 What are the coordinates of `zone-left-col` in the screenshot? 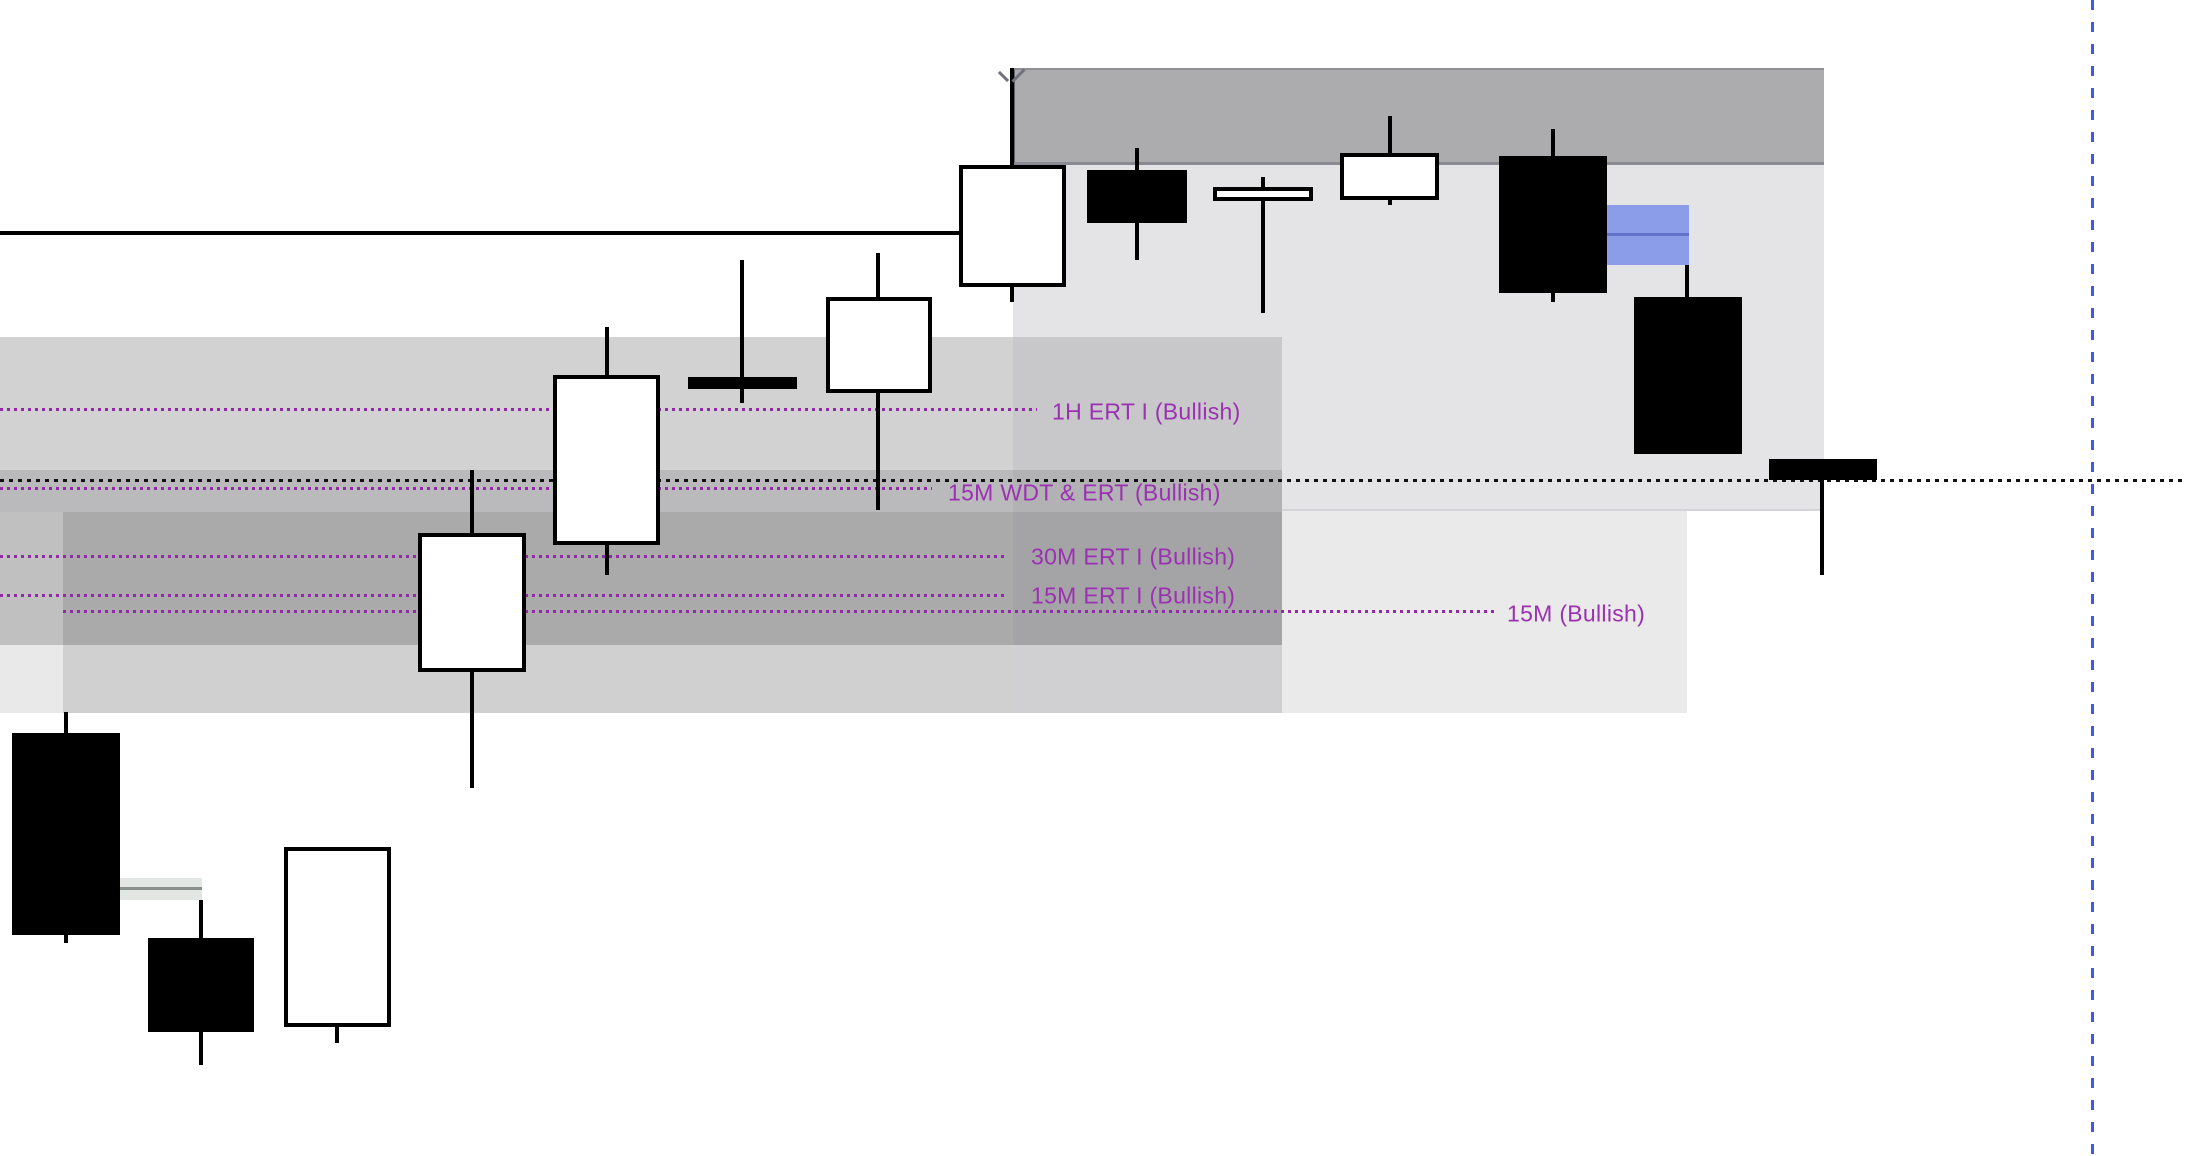 It's located at (31, 578).